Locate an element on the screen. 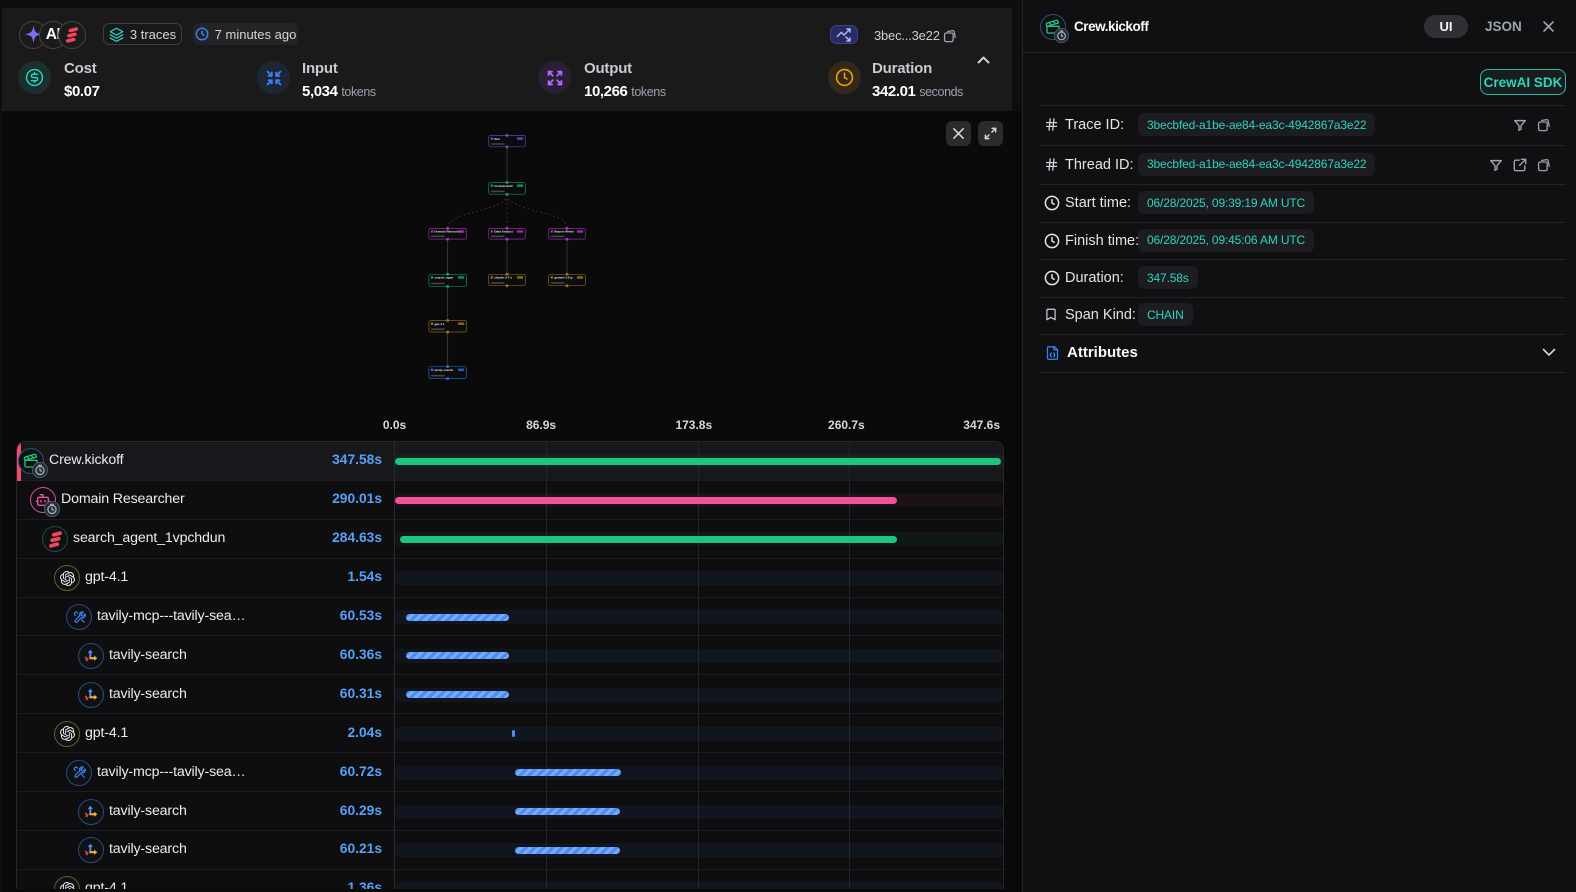  svg-text: Domain Research is located at coordinates (447, 232).